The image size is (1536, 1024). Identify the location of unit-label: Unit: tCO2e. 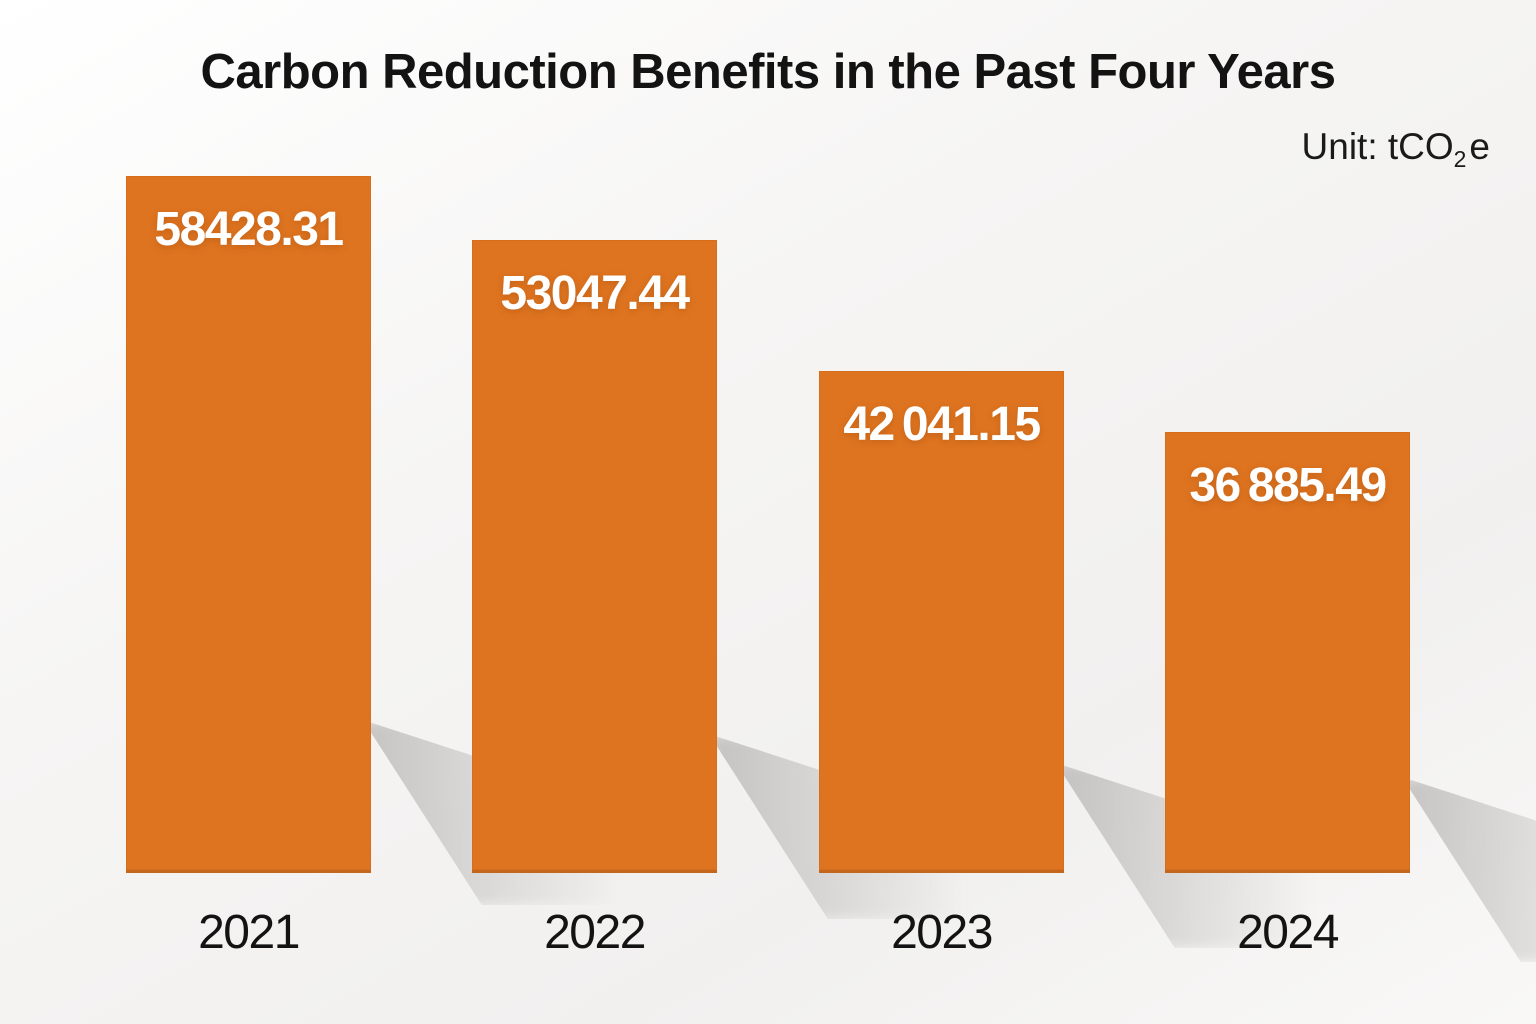
(1395, 148).